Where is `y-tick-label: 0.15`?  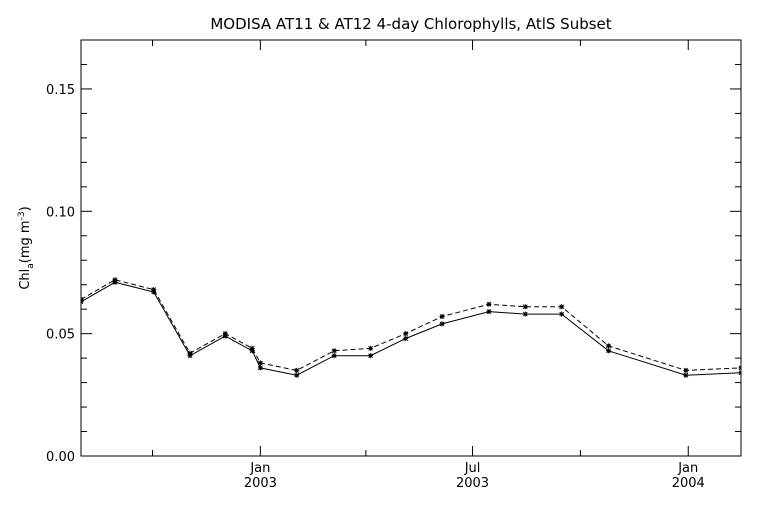
y-tick-label: 0.15 is located at coordinates (60, 90).